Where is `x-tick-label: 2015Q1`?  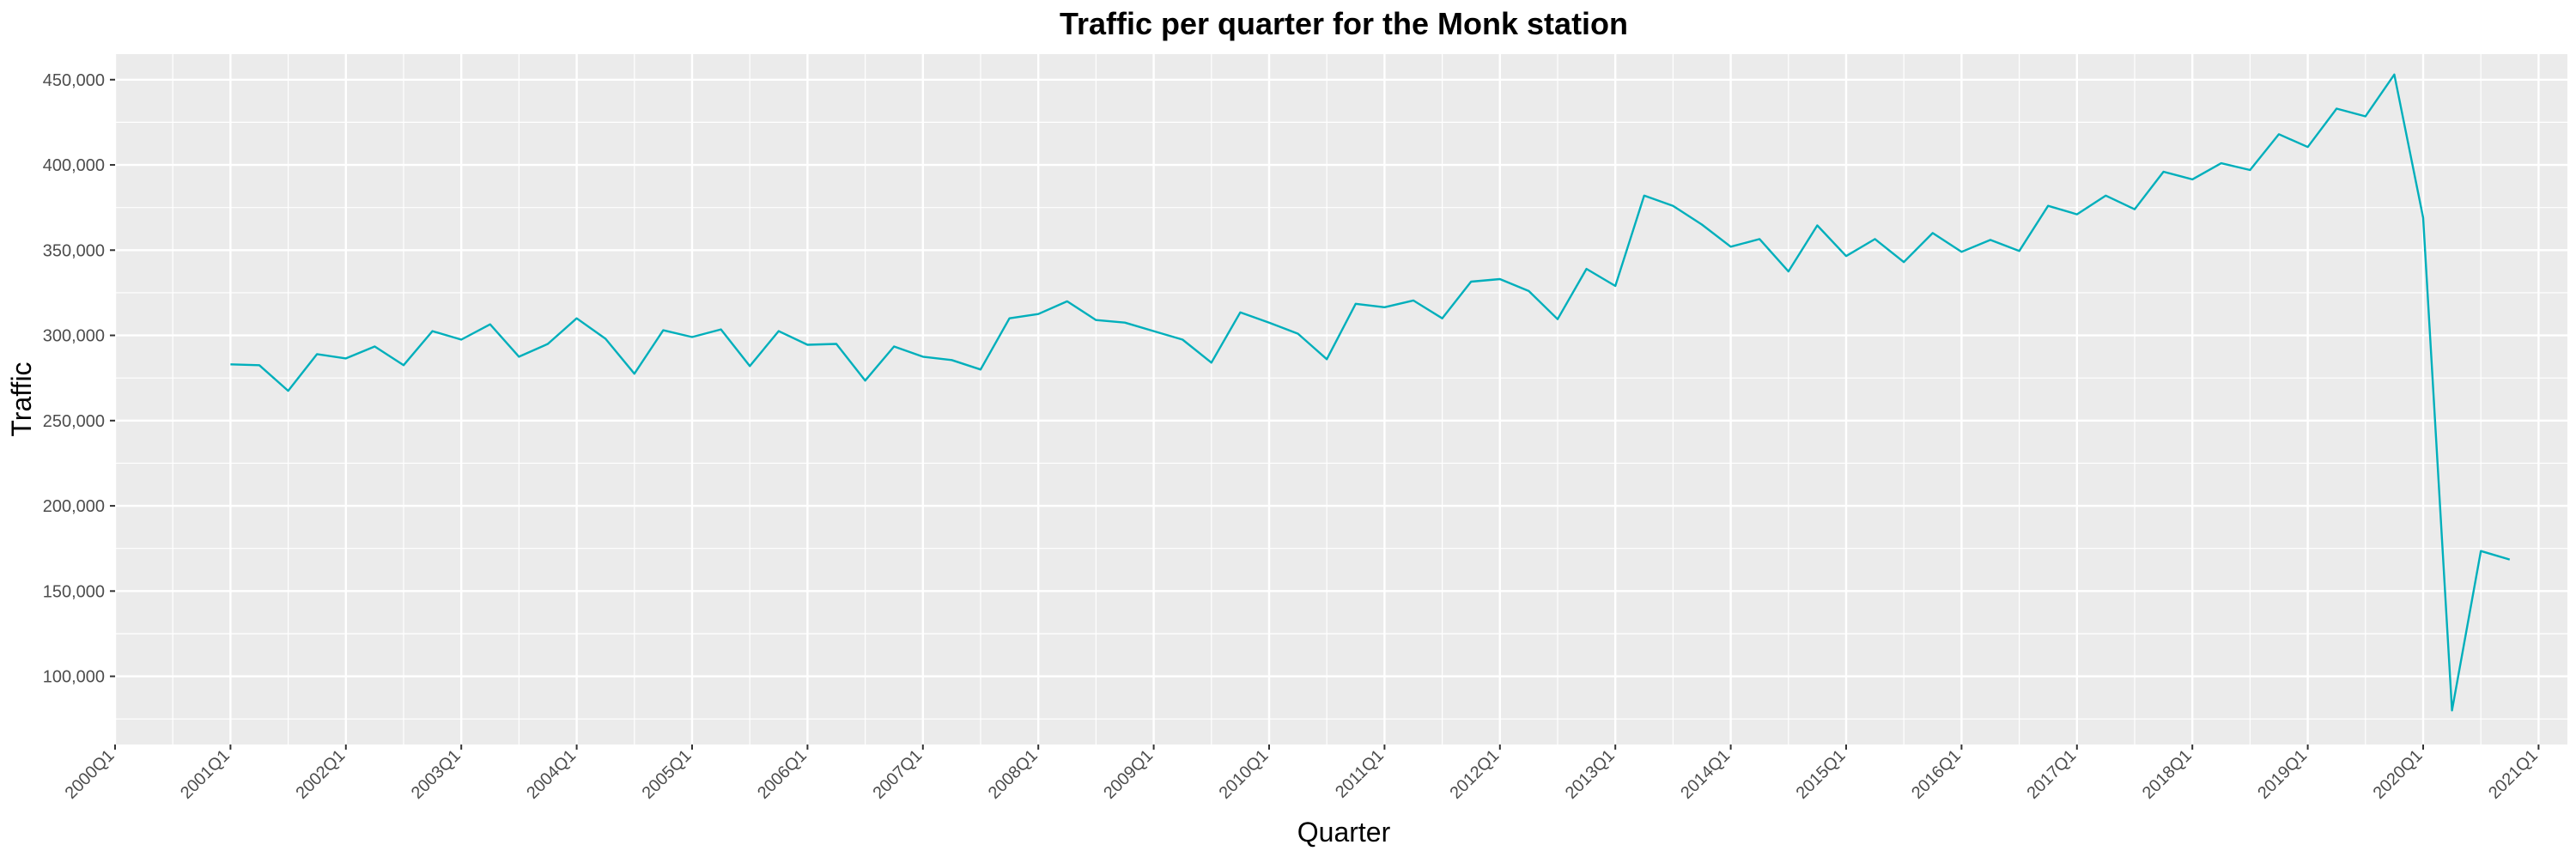
x-tick-label: 2015Q1 is located at coordinates (1821, 775).